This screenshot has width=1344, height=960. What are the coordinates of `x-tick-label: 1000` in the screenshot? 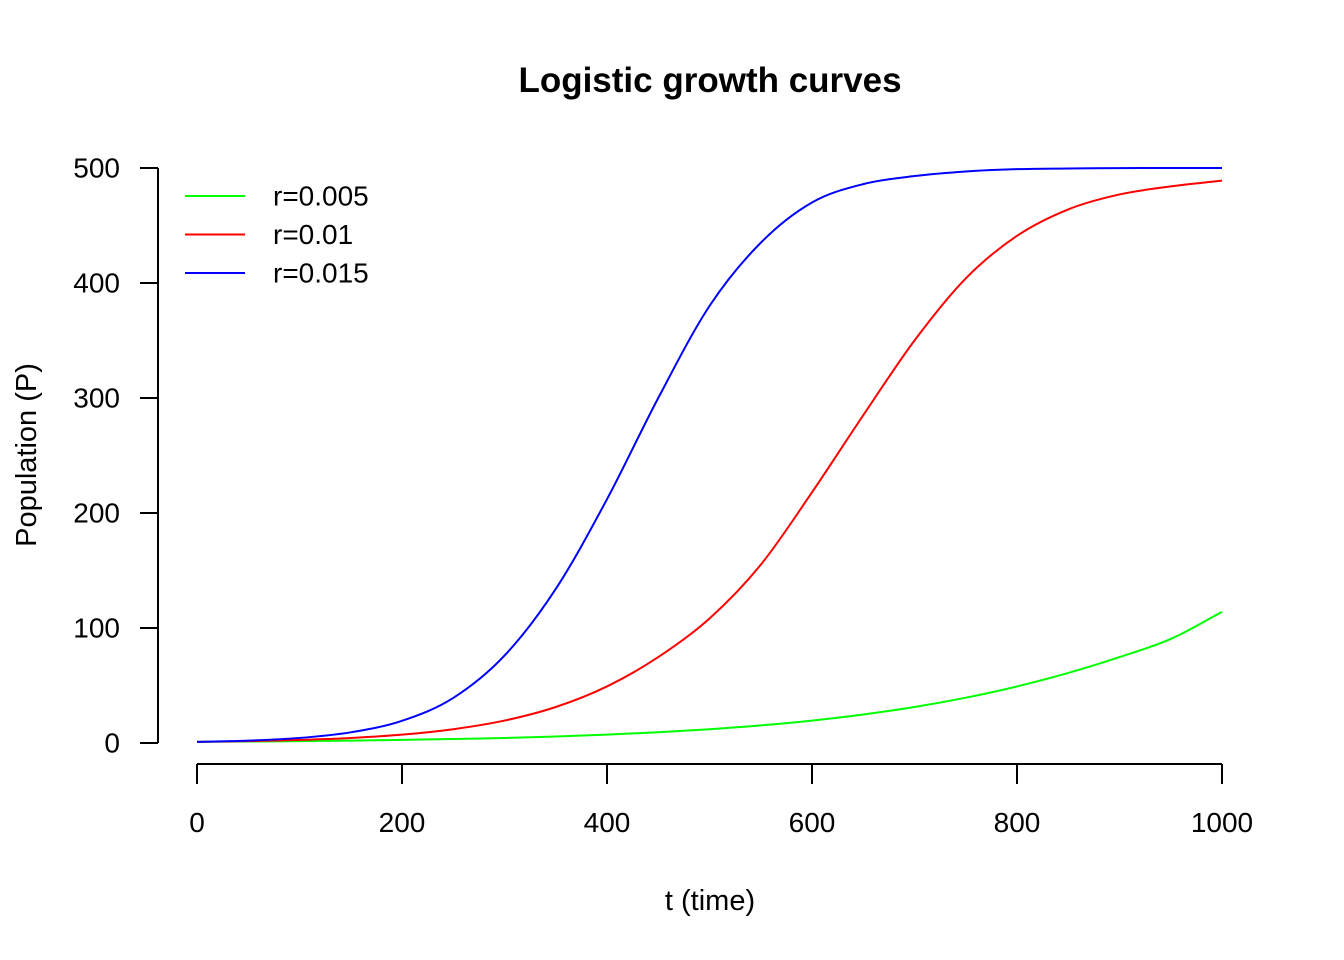 It's located at (1222, 822).